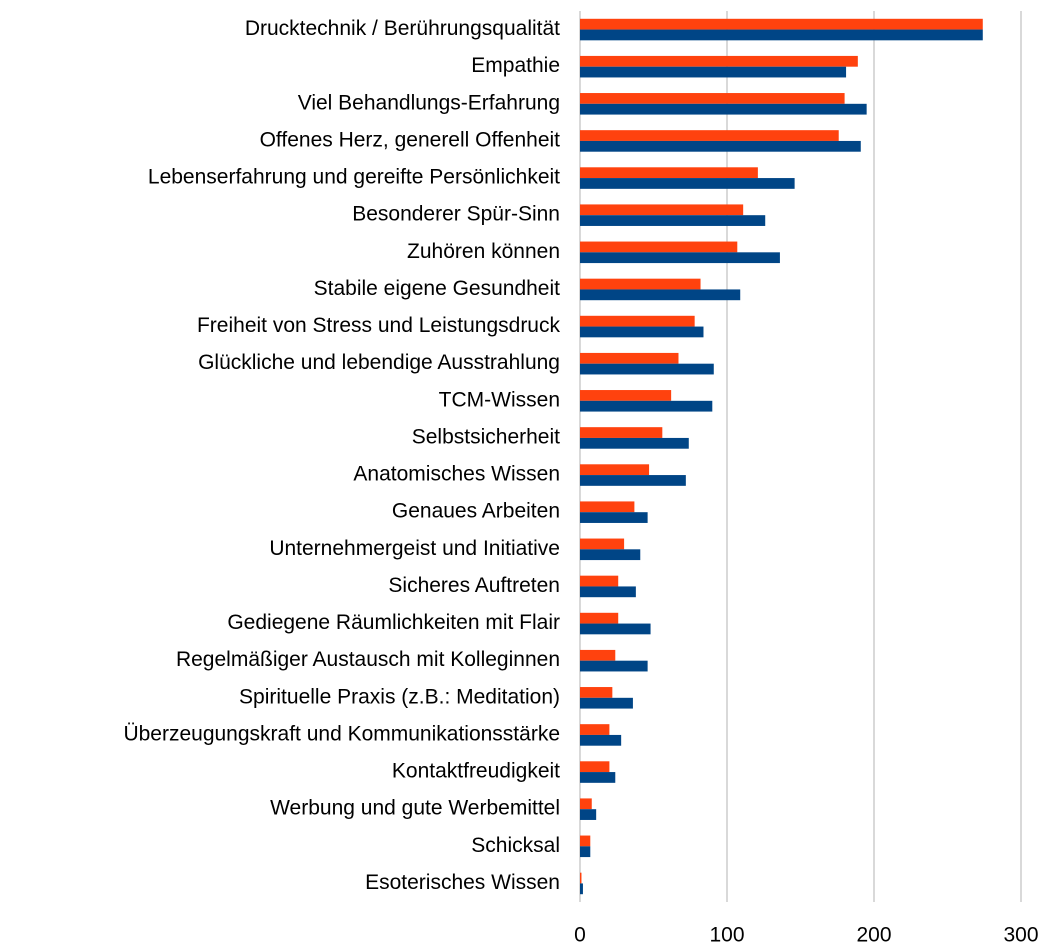  Describe the element at coordinates (1020, 935) in the screenshot. I see `x-tick-label: 300` at that location.